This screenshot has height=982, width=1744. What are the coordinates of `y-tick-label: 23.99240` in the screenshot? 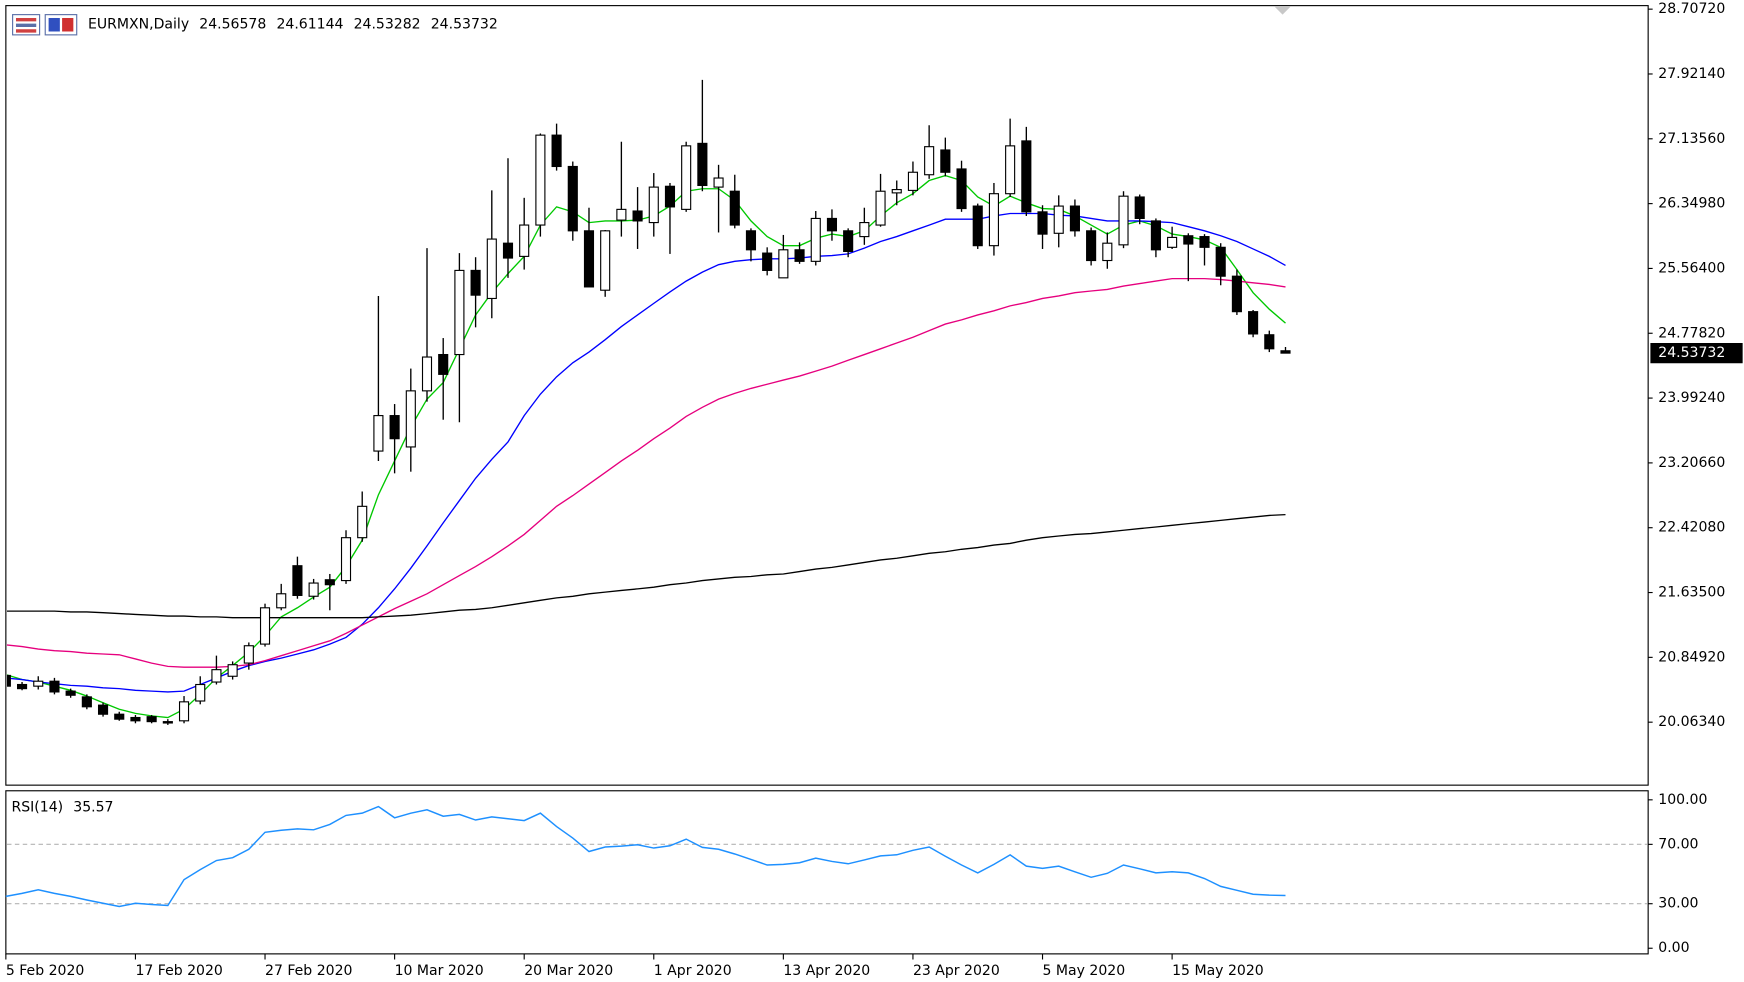 It's located at (1691, 398).